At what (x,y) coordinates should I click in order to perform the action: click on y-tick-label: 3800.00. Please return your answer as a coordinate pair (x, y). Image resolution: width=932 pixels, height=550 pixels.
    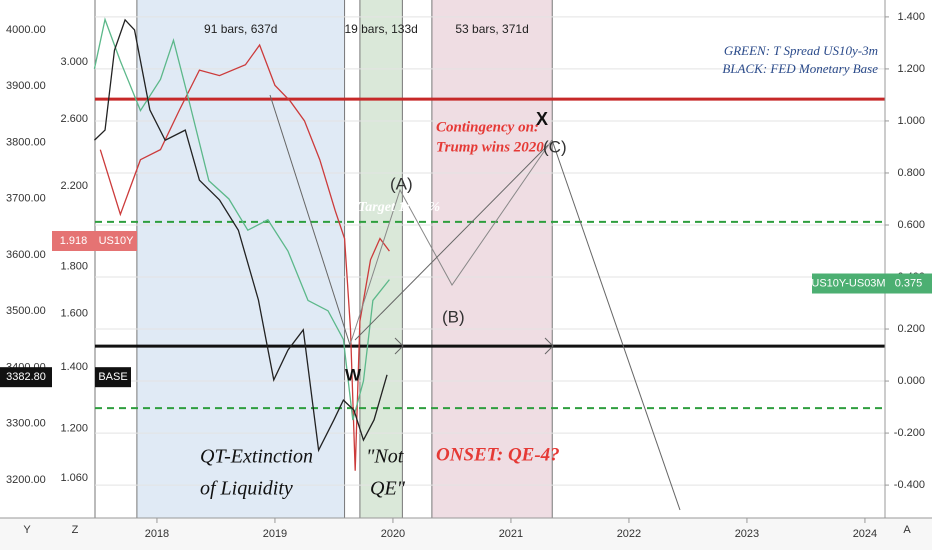
    Looking at the image, I should click on (26, 142).